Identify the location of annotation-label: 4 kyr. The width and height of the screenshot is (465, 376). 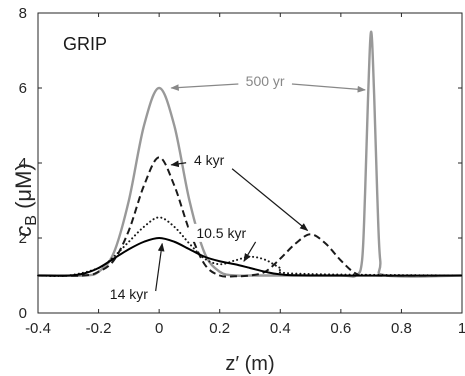
(209, 160).